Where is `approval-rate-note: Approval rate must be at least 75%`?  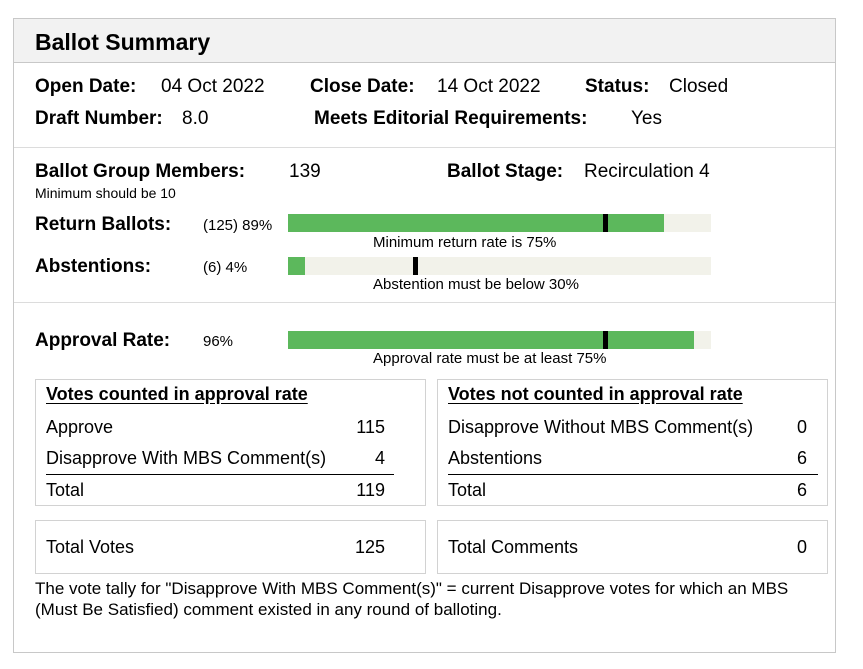 approval-rate-note: Approval rate must be at least 75% is located at coordinates (490, 358).